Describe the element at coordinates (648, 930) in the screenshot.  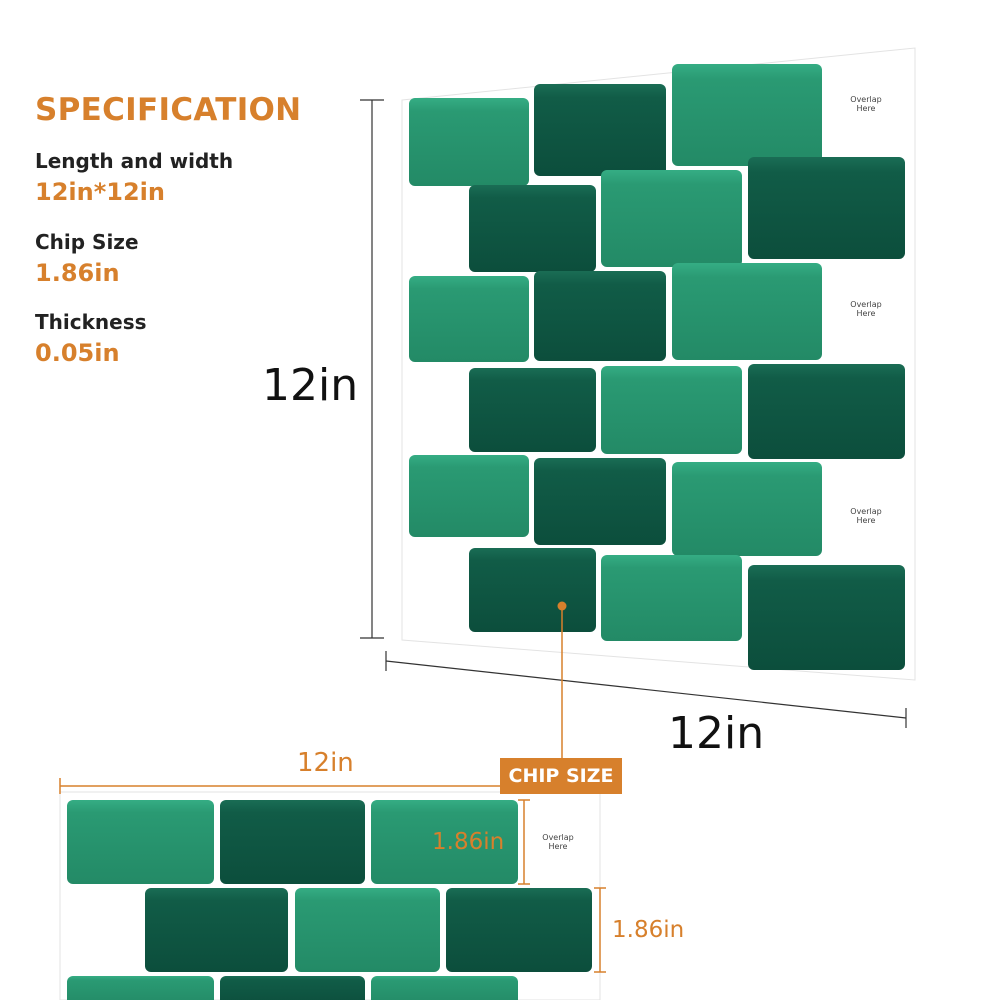
I see `chip-height-label-2: 1.86in` at that location.